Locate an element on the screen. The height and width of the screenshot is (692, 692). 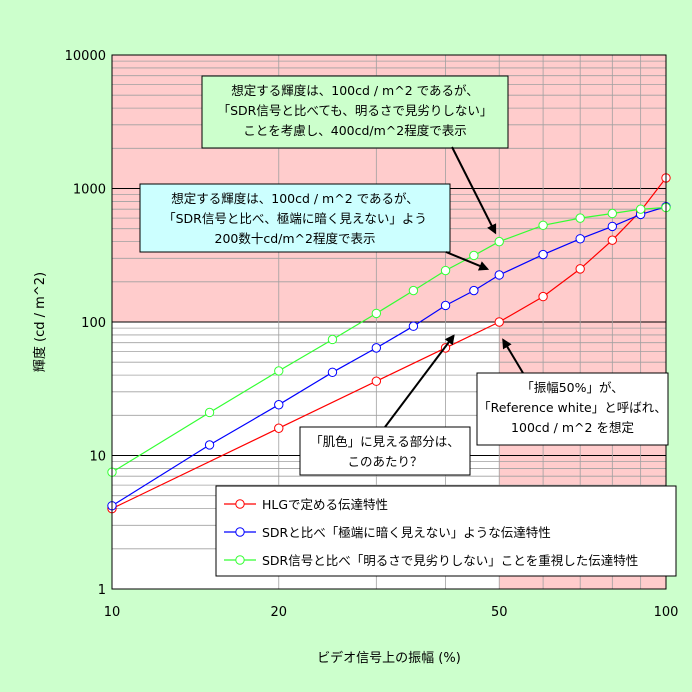
y-tick-label: 10000 is located at coordinates (85, 56).